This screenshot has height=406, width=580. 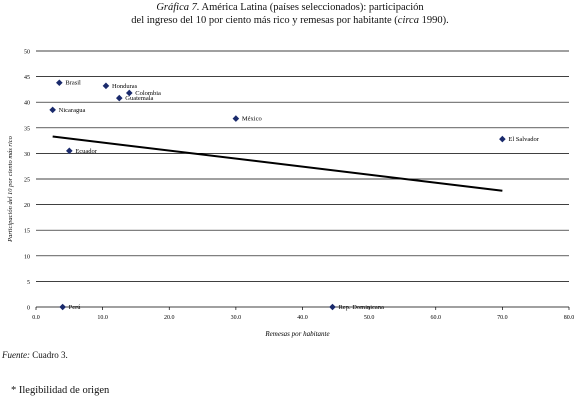 I want to click on data-point-label: México, so click(x=252, y=119).